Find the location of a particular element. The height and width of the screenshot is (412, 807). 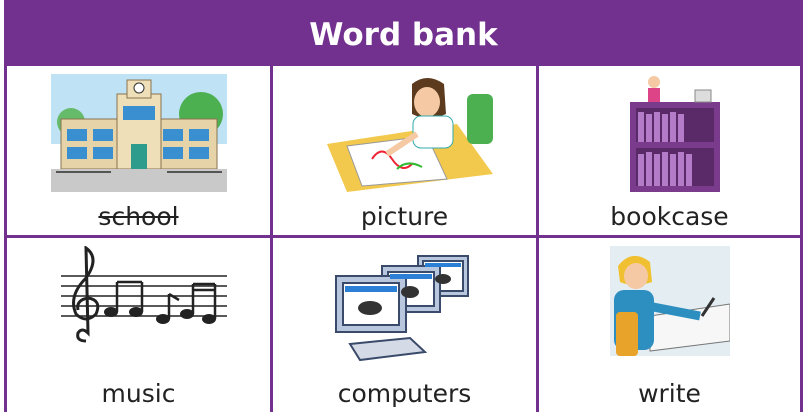

word-cell: bookcase is located at coordinates (669, 152).